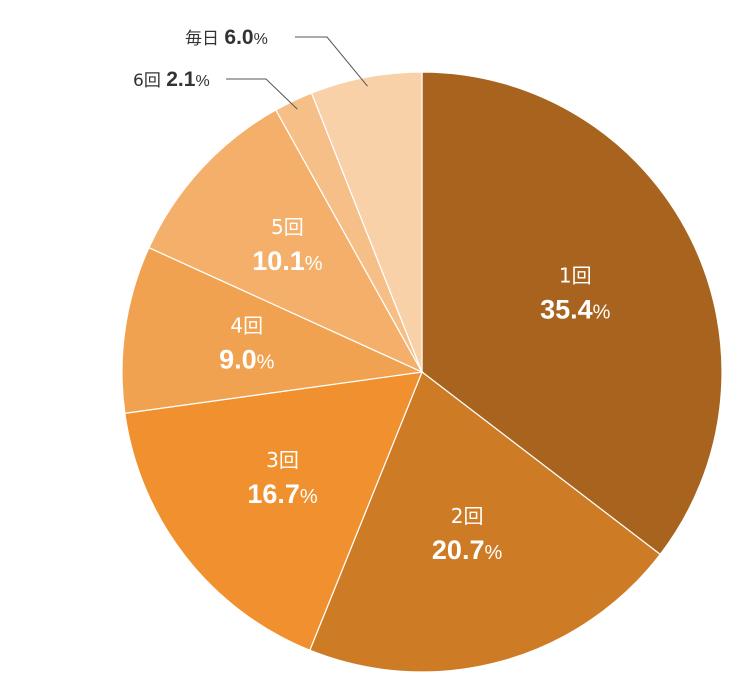  What do you see at coordinates (171, 79) in the screenshot?
I see `slice-label-outside: 6回 2.1%` at bounding box center [171, 79].